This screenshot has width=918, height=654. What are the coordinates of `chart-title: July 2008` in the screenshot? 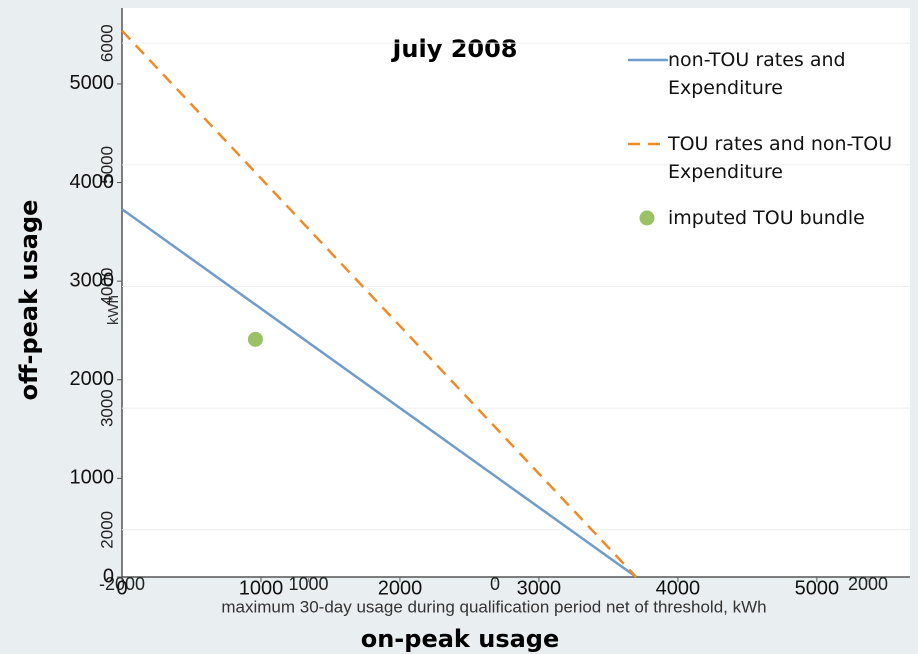 It's located at (453, 49).